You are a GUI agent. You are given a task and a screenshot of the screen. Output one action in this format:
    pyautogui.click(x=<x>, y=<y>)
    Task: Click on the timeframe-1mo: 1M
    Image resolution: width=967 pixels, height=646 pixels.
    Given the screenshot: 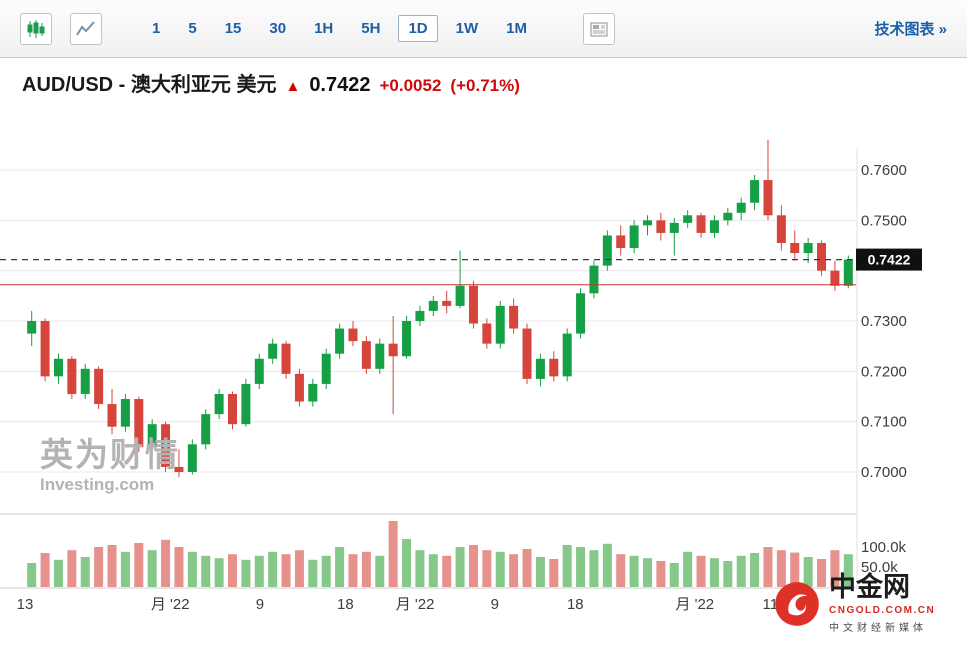 What is the action you would take?
    pyautogui.click(x=516, y=28)
    